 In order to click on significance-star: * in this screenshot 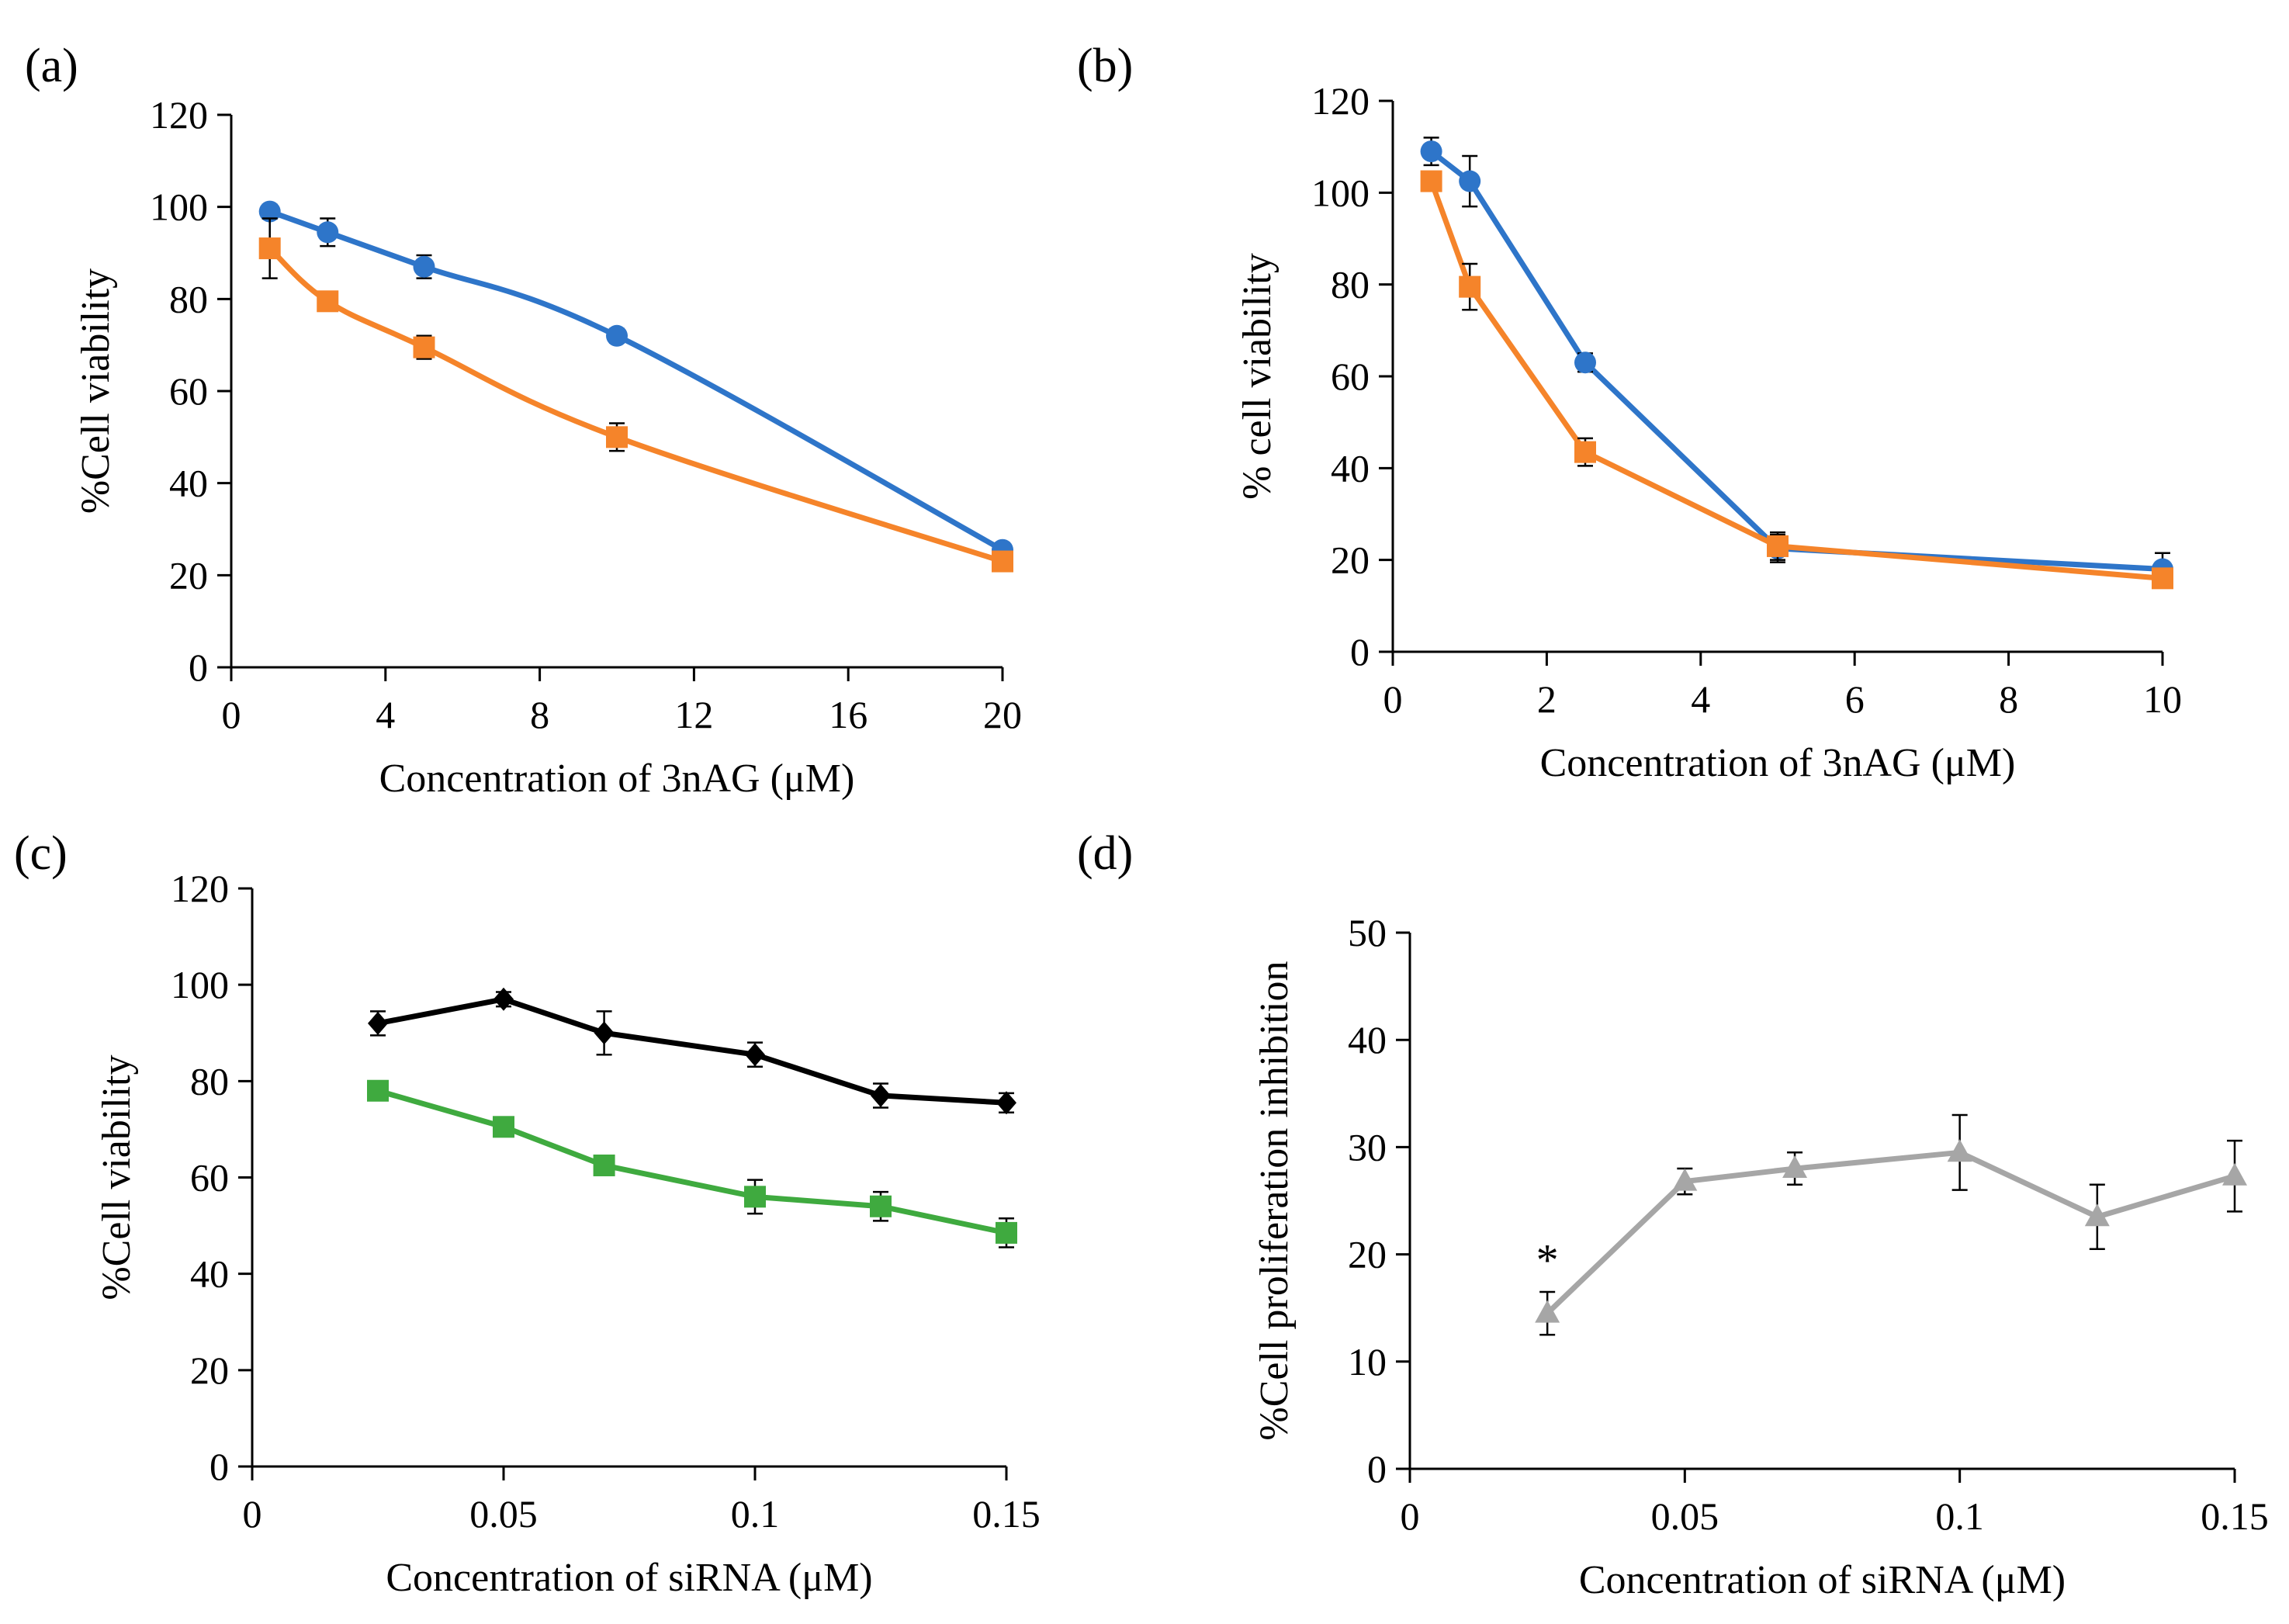, I will do `click(1547, 1260)`.